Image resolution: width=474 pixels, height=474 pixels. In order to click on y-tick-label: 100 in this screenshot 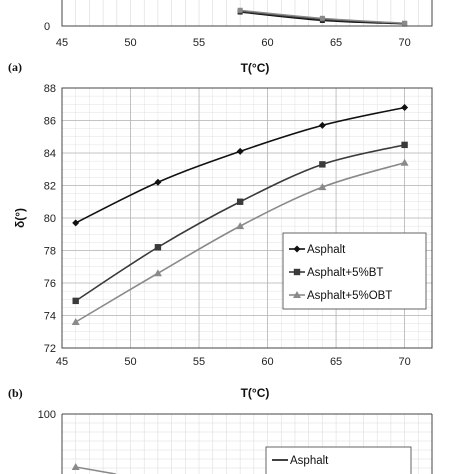, I will do `click(47, 415)`.